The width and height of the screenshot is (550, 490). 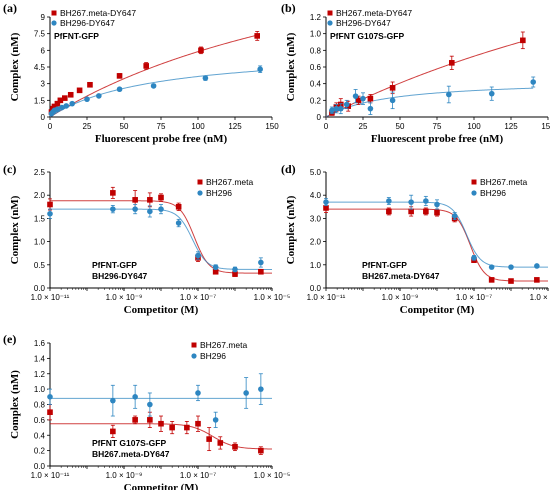 I want to click on y-tick-label: 4.5, so click(x=40, y=67).